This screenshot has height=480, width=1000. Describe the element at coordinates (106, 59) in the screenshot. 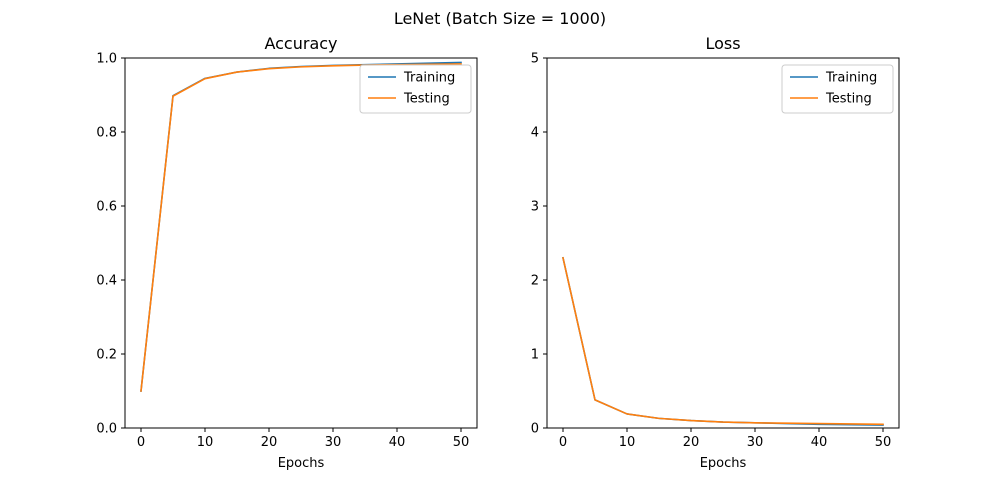

I see `y-tick-label: 1.0` at that location.